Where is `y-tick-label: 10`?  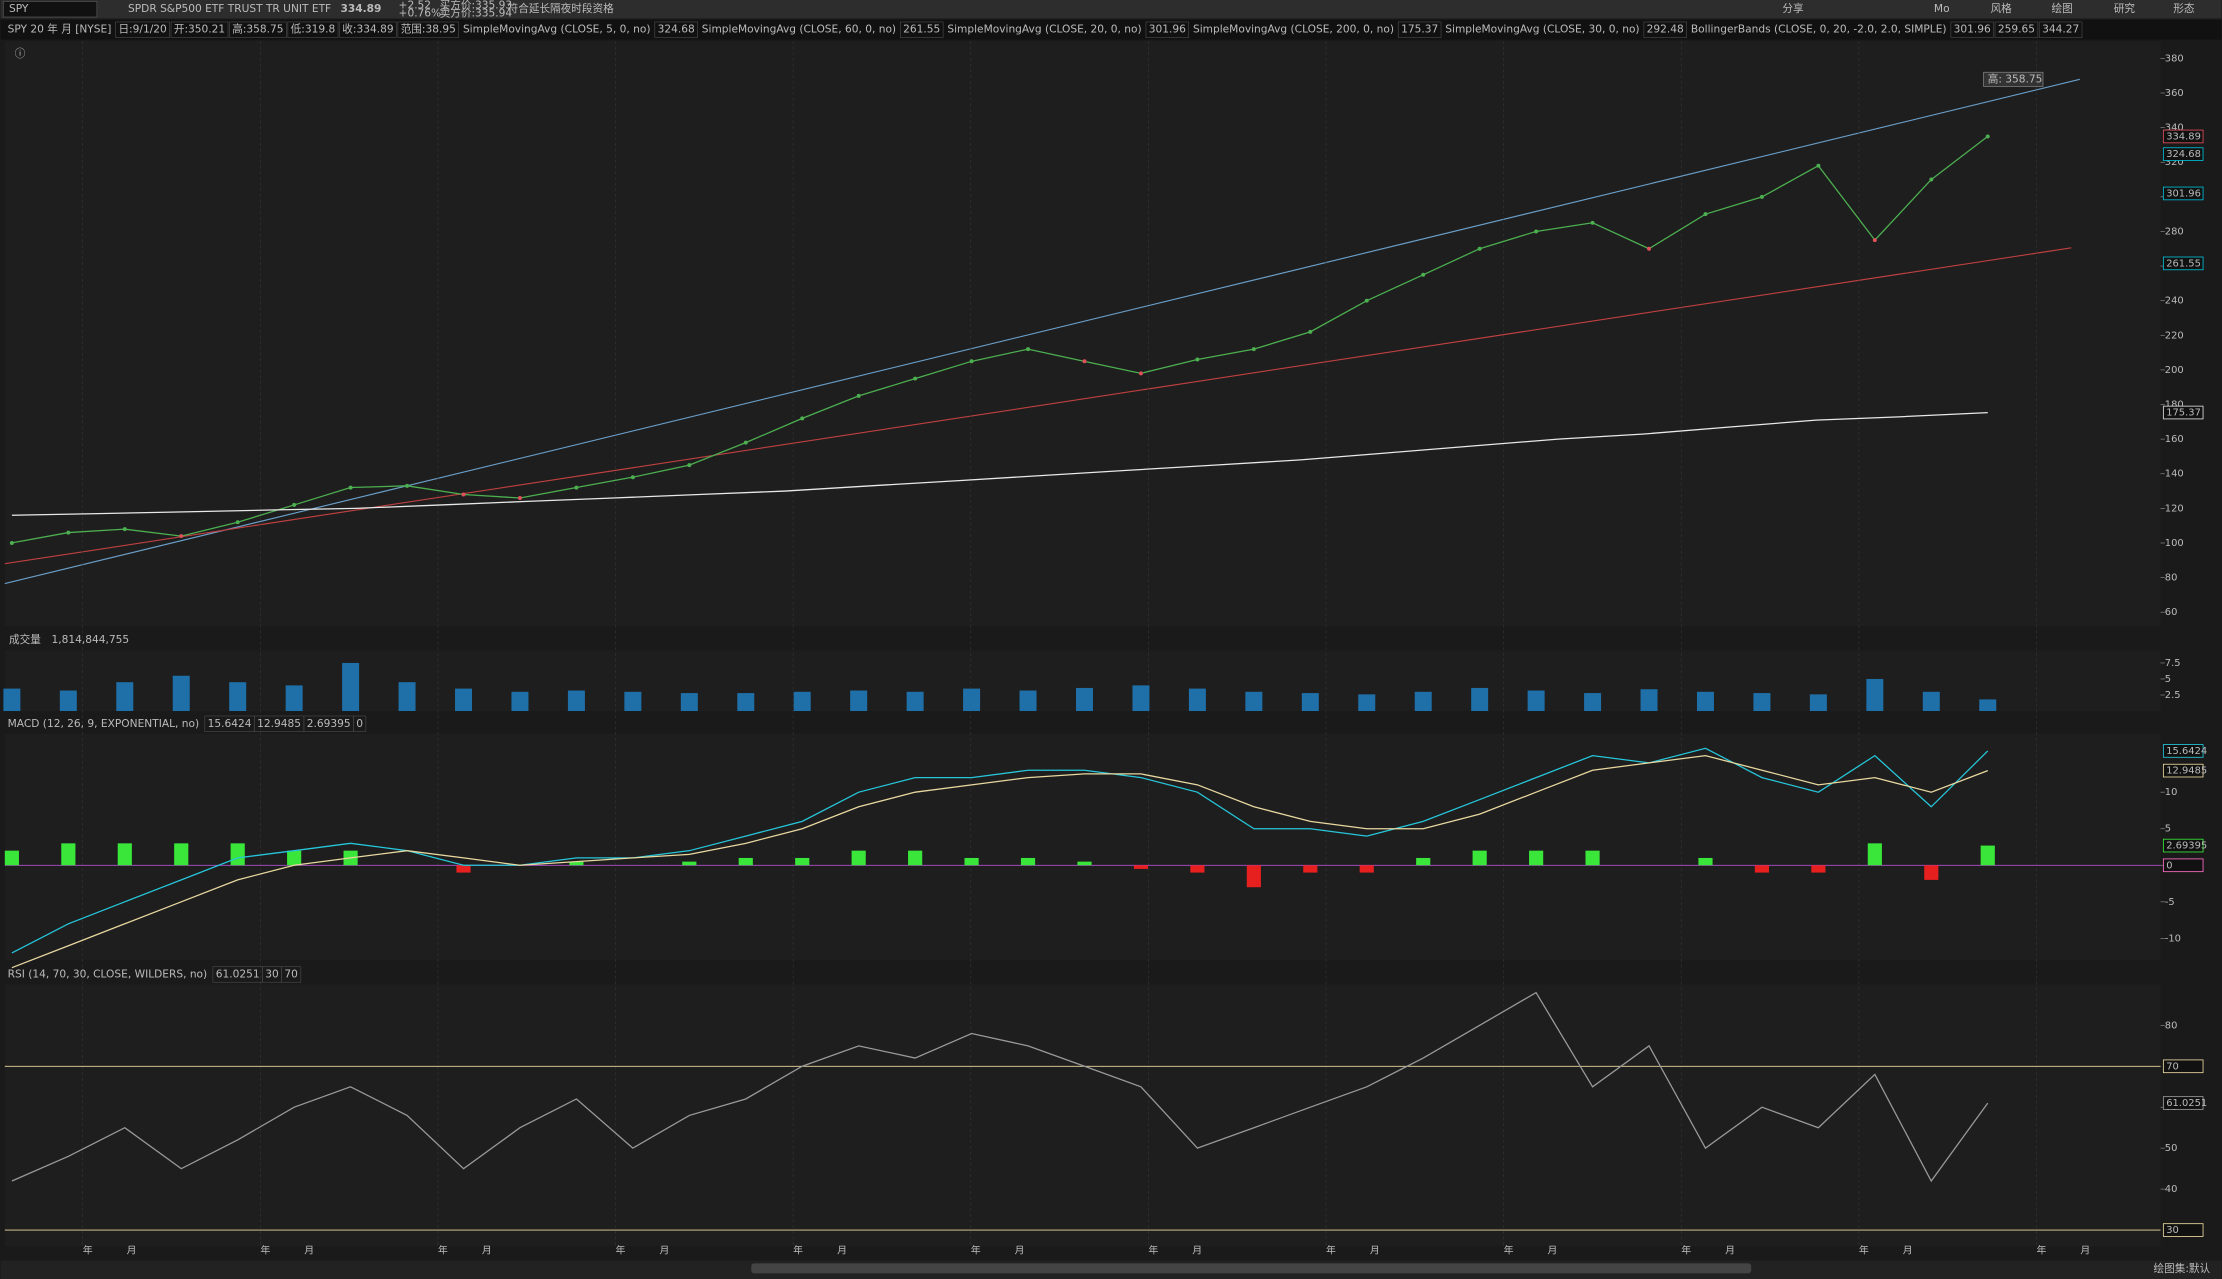
y-tick-label: 10 is located at coordinates (2171, 792).